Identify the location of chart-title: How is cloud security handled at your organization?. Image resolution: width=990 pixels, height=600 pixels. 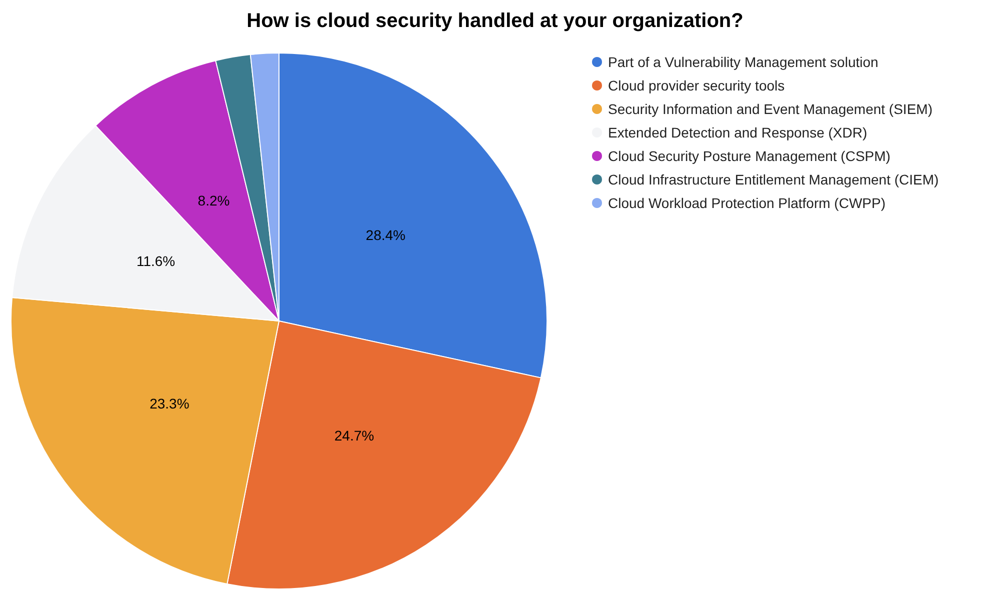
(495, 21).